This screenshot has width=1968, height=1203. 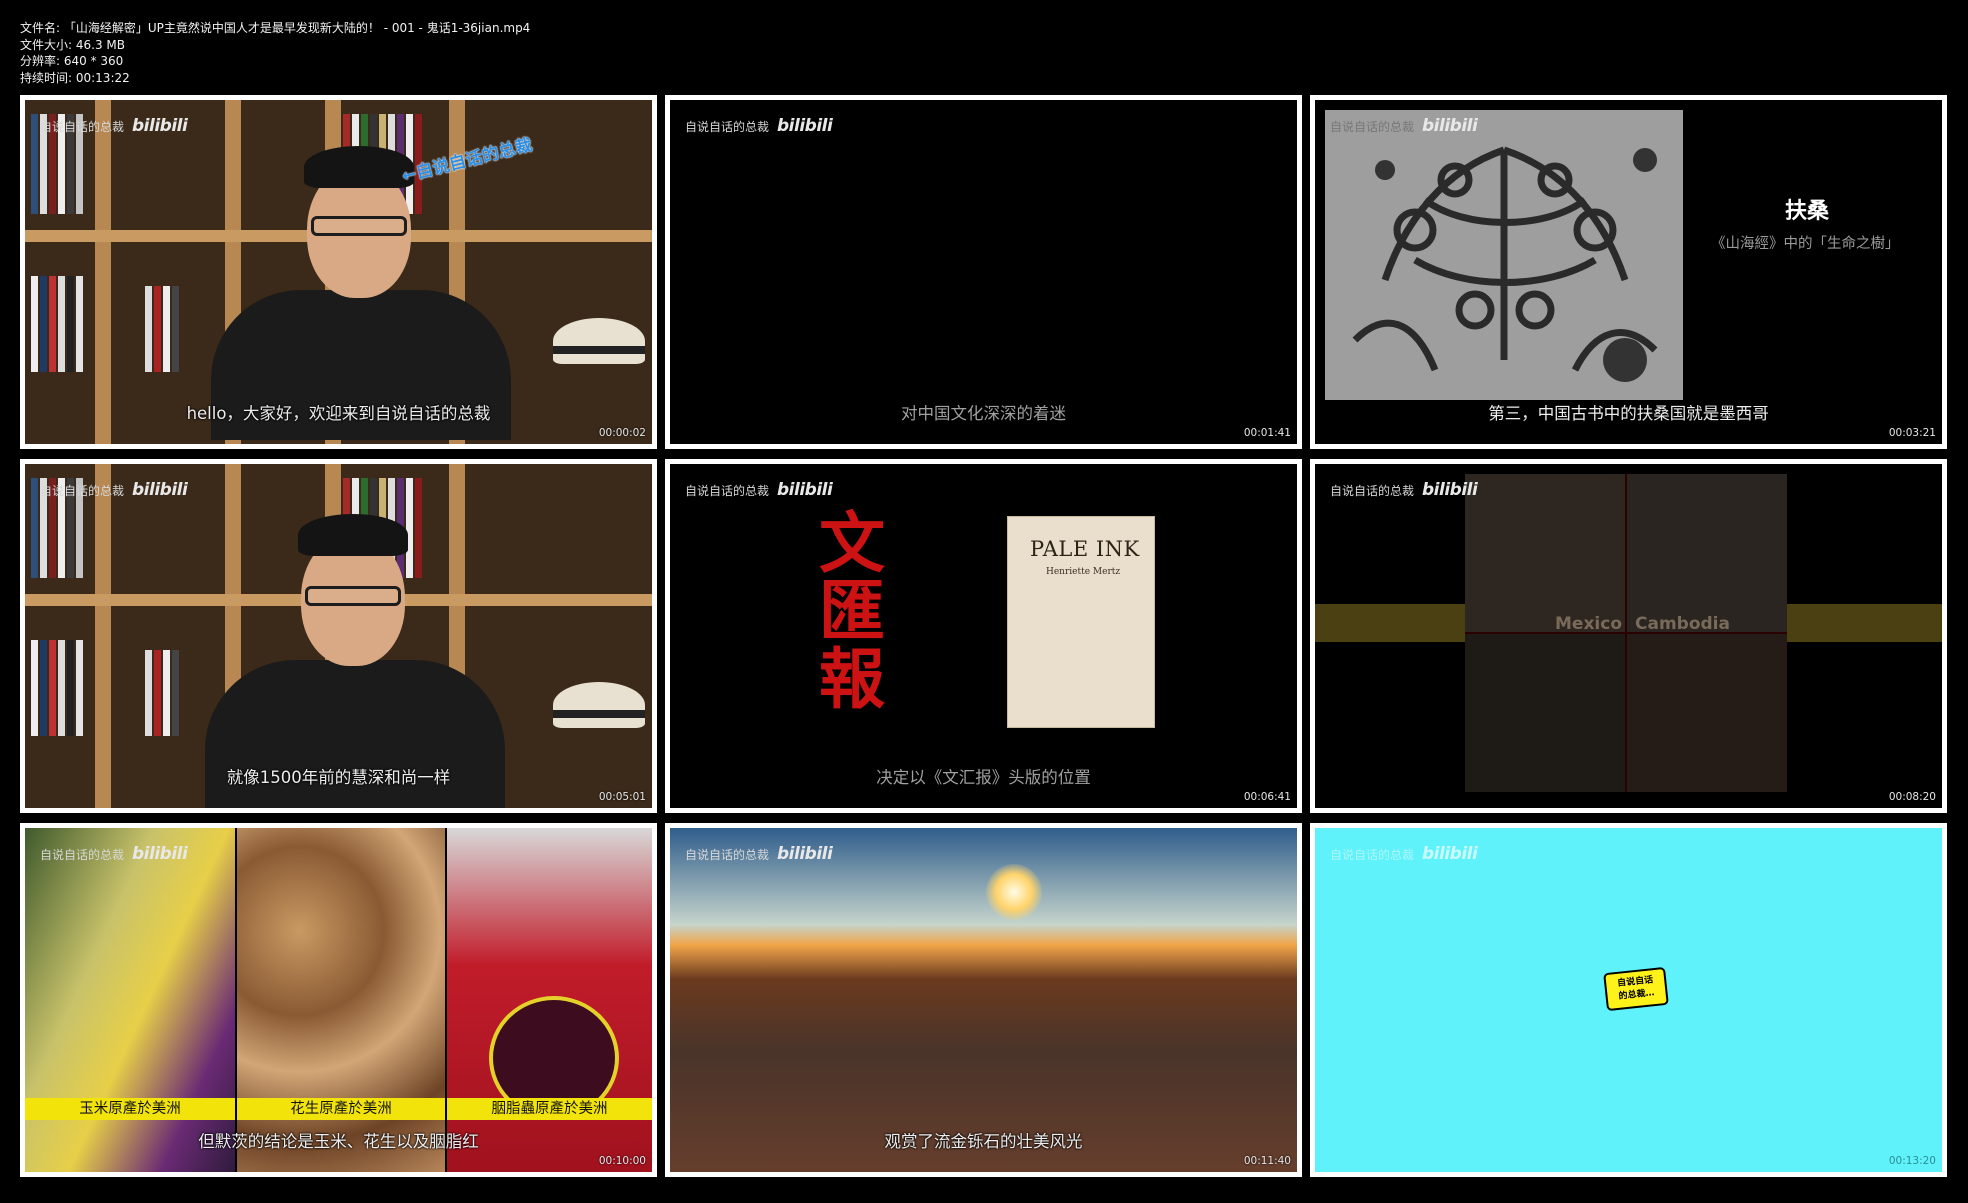 What do you see at coordinates (1588, 624) in the screenshot?
I see `label-mexico: Mexico` at bounding box center [1588, 624].